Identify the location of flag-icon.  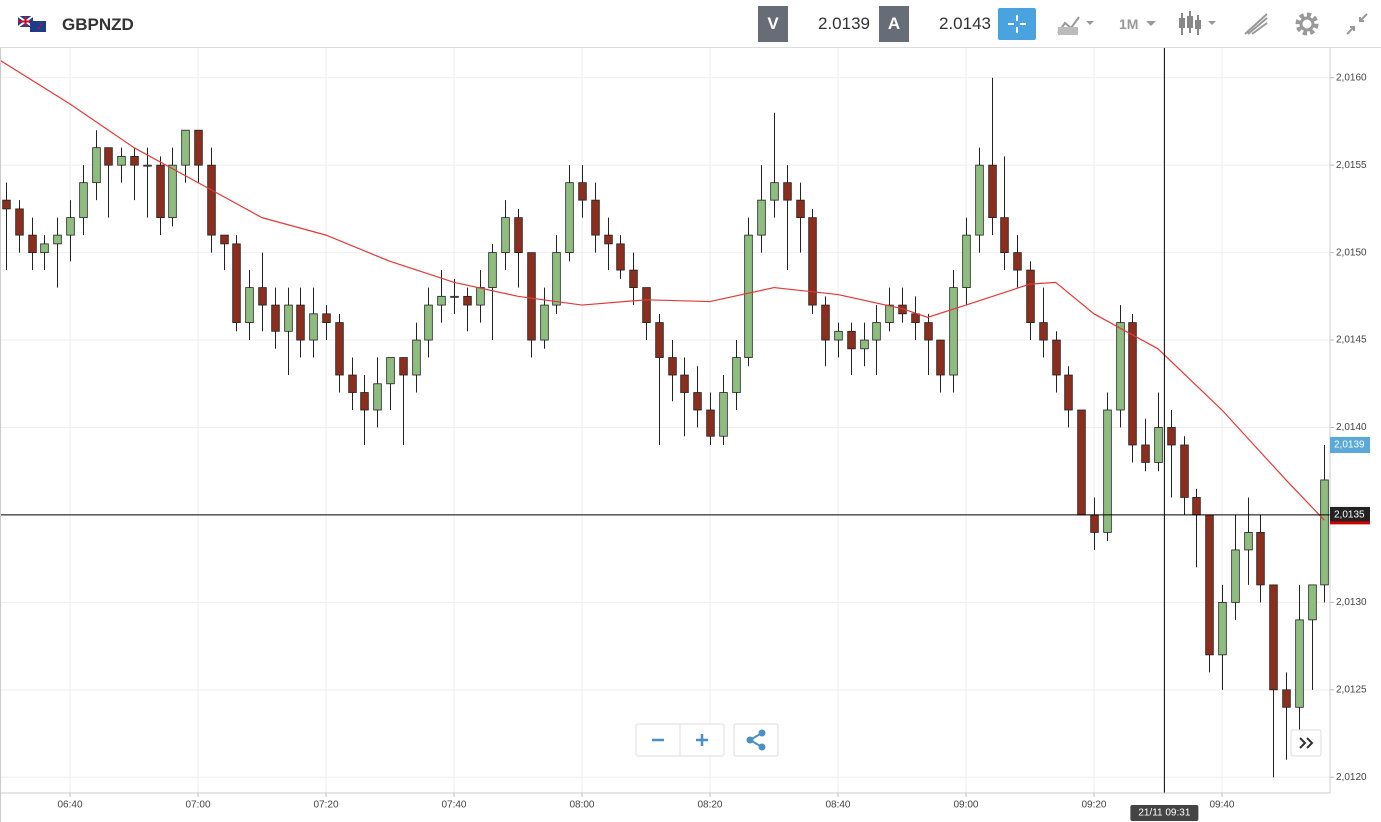
(32, 24).